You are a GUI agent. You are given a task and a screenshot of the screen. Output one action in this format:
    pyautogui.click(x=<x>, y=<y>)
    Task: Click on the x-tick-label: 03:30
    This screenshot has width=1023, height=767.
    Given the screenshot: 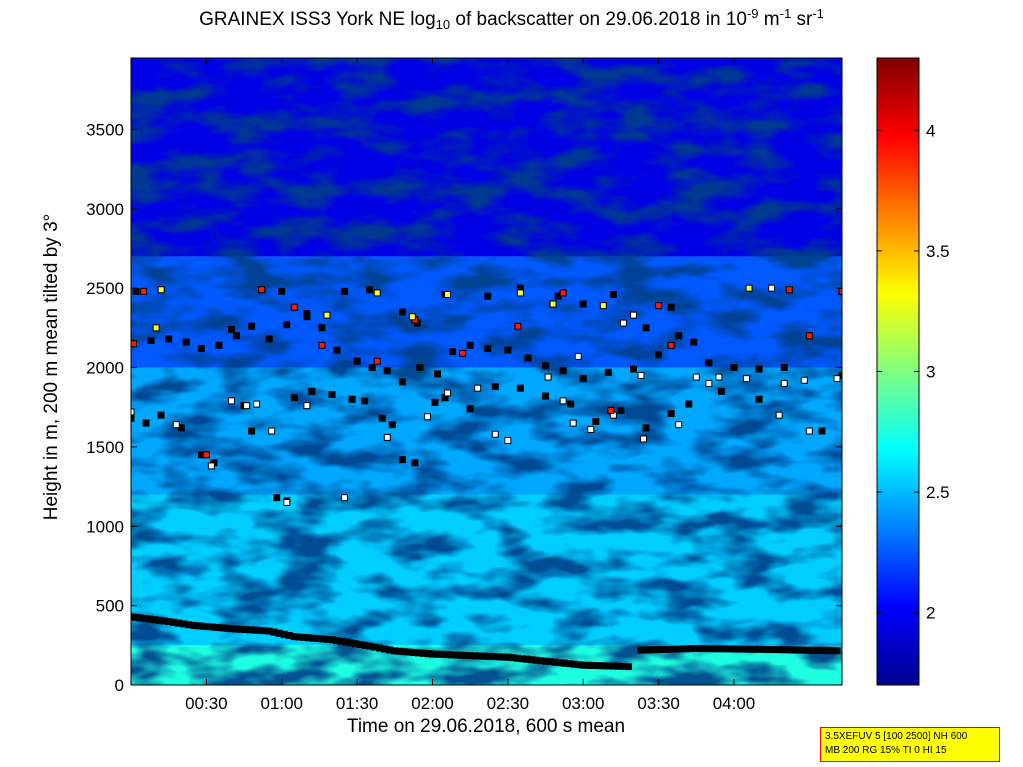 What is the action you would take?
    pyautogui.click(x=658, y=703)
    